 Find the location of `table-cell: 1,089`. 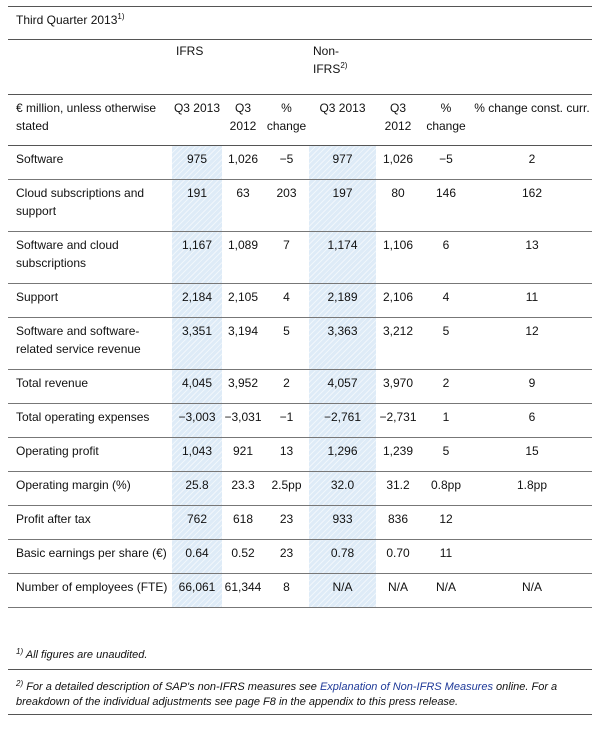

table-cell: 1,089 is located at coordinates (243, 257).